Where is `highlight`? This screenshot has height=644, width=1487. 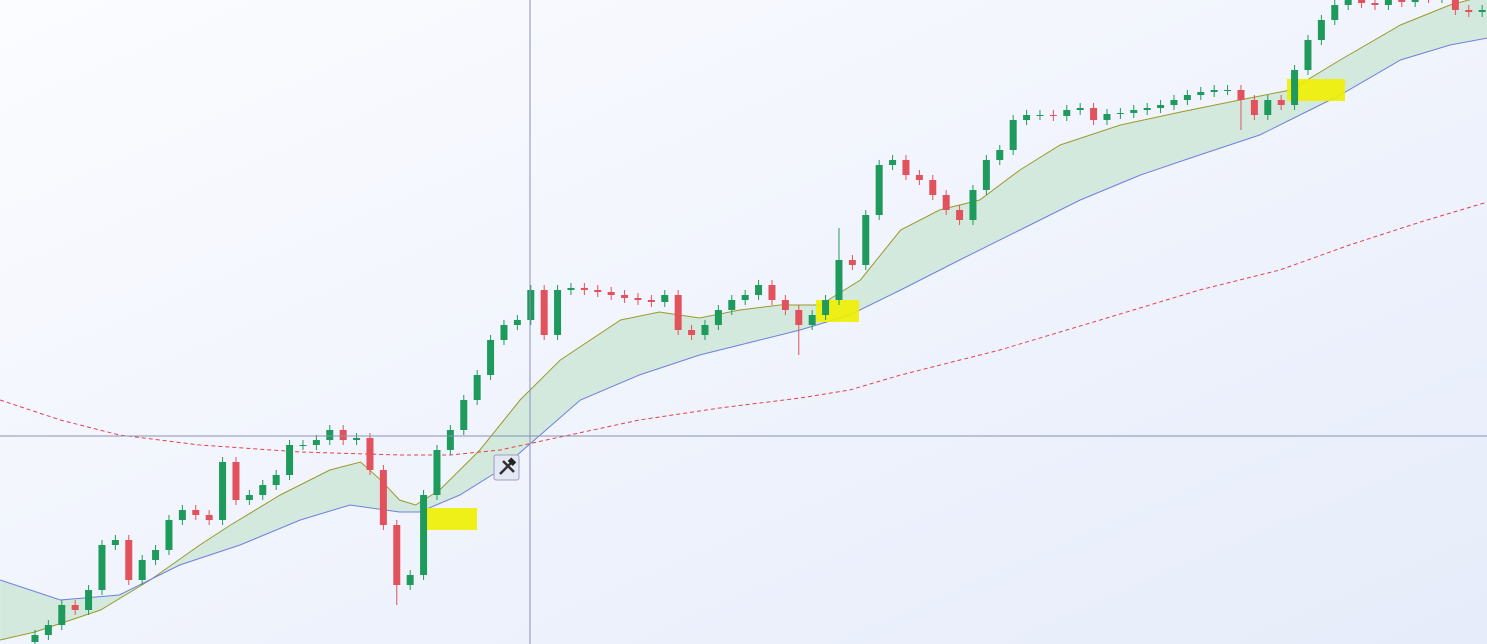
highlight is located at coordinates (1316, 90).